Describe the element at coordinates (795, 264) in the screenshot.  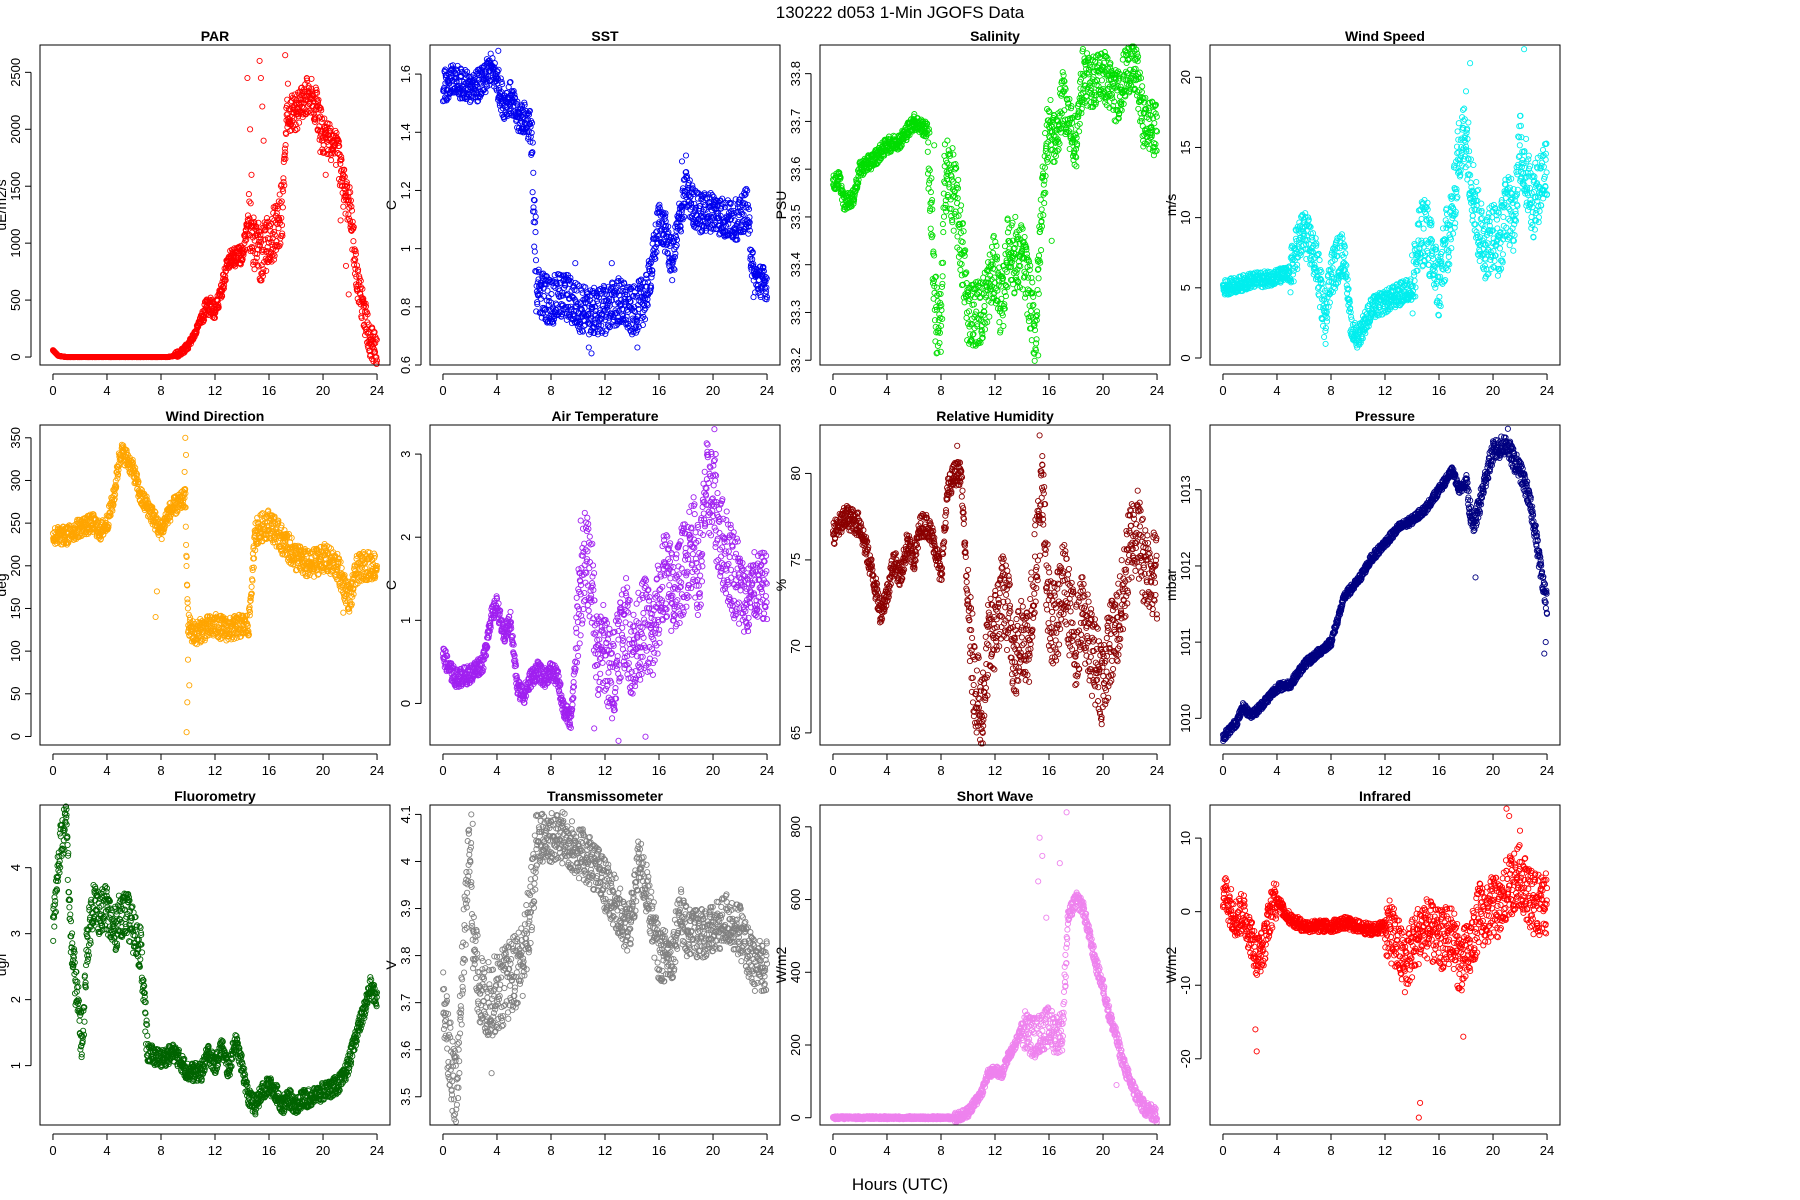
I see `y-tick-label: 33.4` at that location.